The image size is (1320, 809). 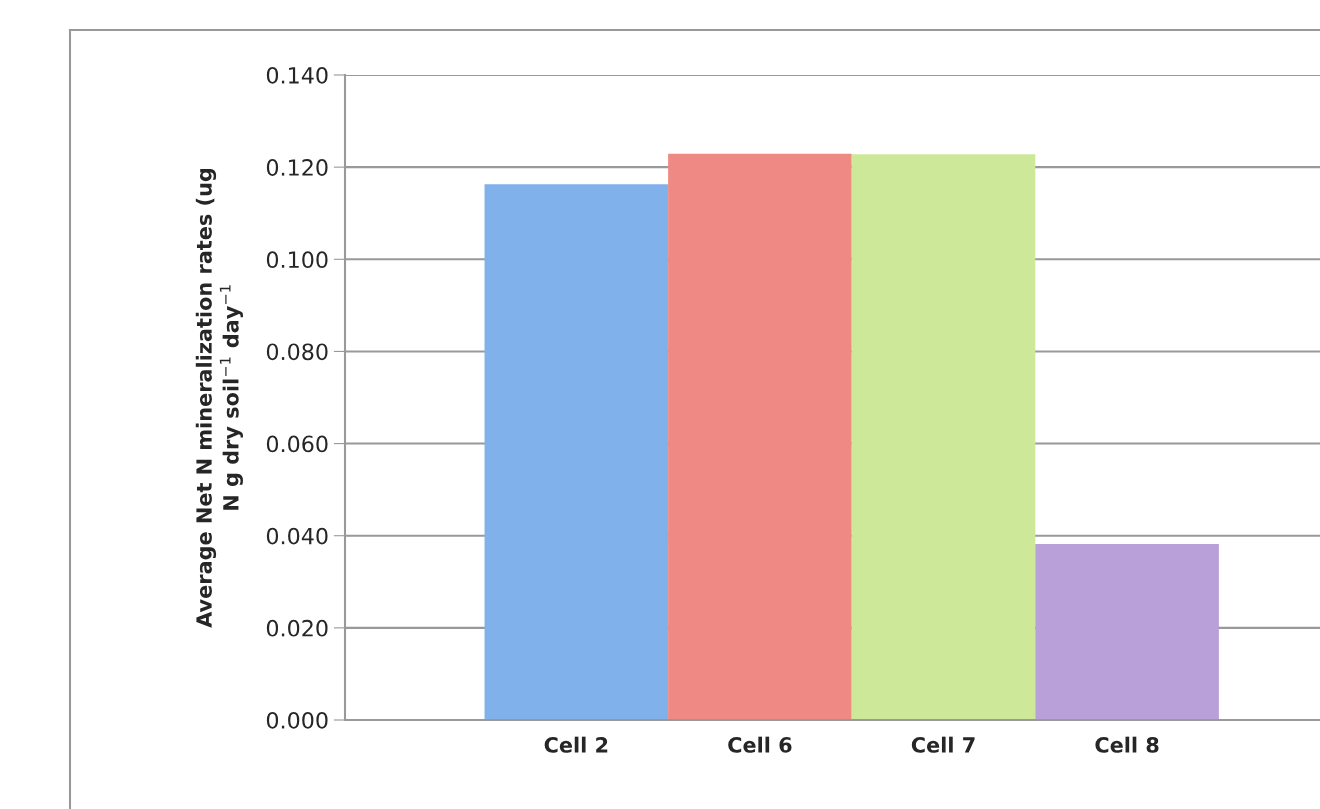 What do you see at coordinates (297, 444) in the screenshot?
I see `y-tick-label: 0.060` at bounding box center [297, 444].